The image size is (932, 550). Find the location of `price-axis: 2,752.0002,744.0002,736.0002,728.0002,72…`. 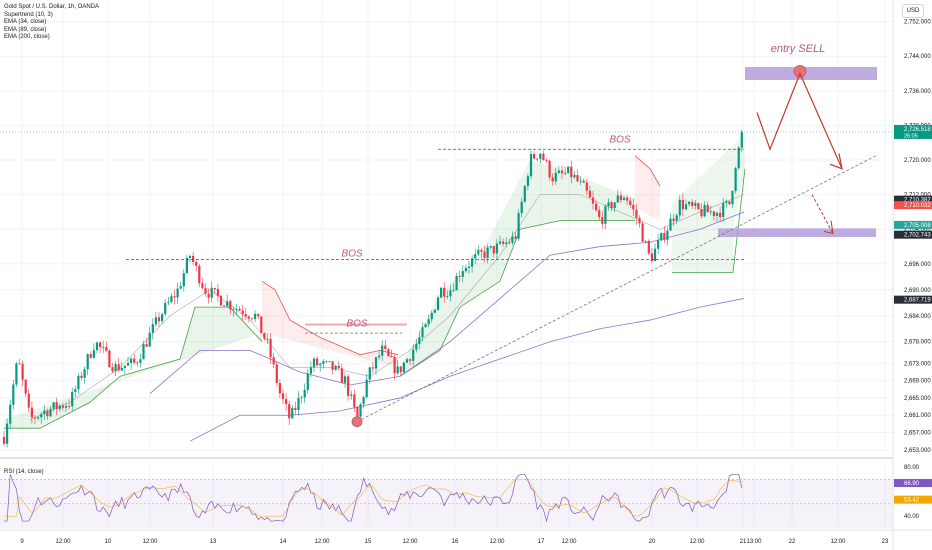

price-axis: 2,752.0002,744.0002,736.0002,728.0002,72… is located at coordinates (912, 275).